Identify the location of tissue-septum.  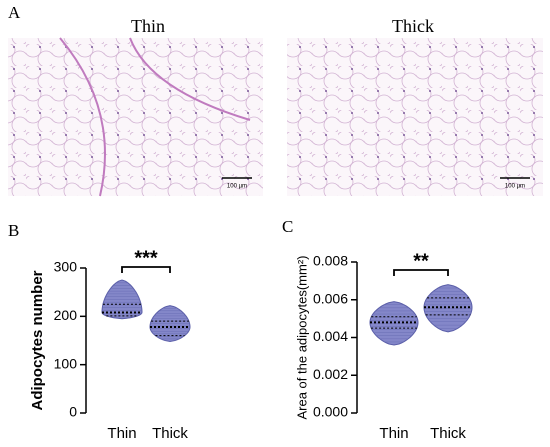
(155, 117).